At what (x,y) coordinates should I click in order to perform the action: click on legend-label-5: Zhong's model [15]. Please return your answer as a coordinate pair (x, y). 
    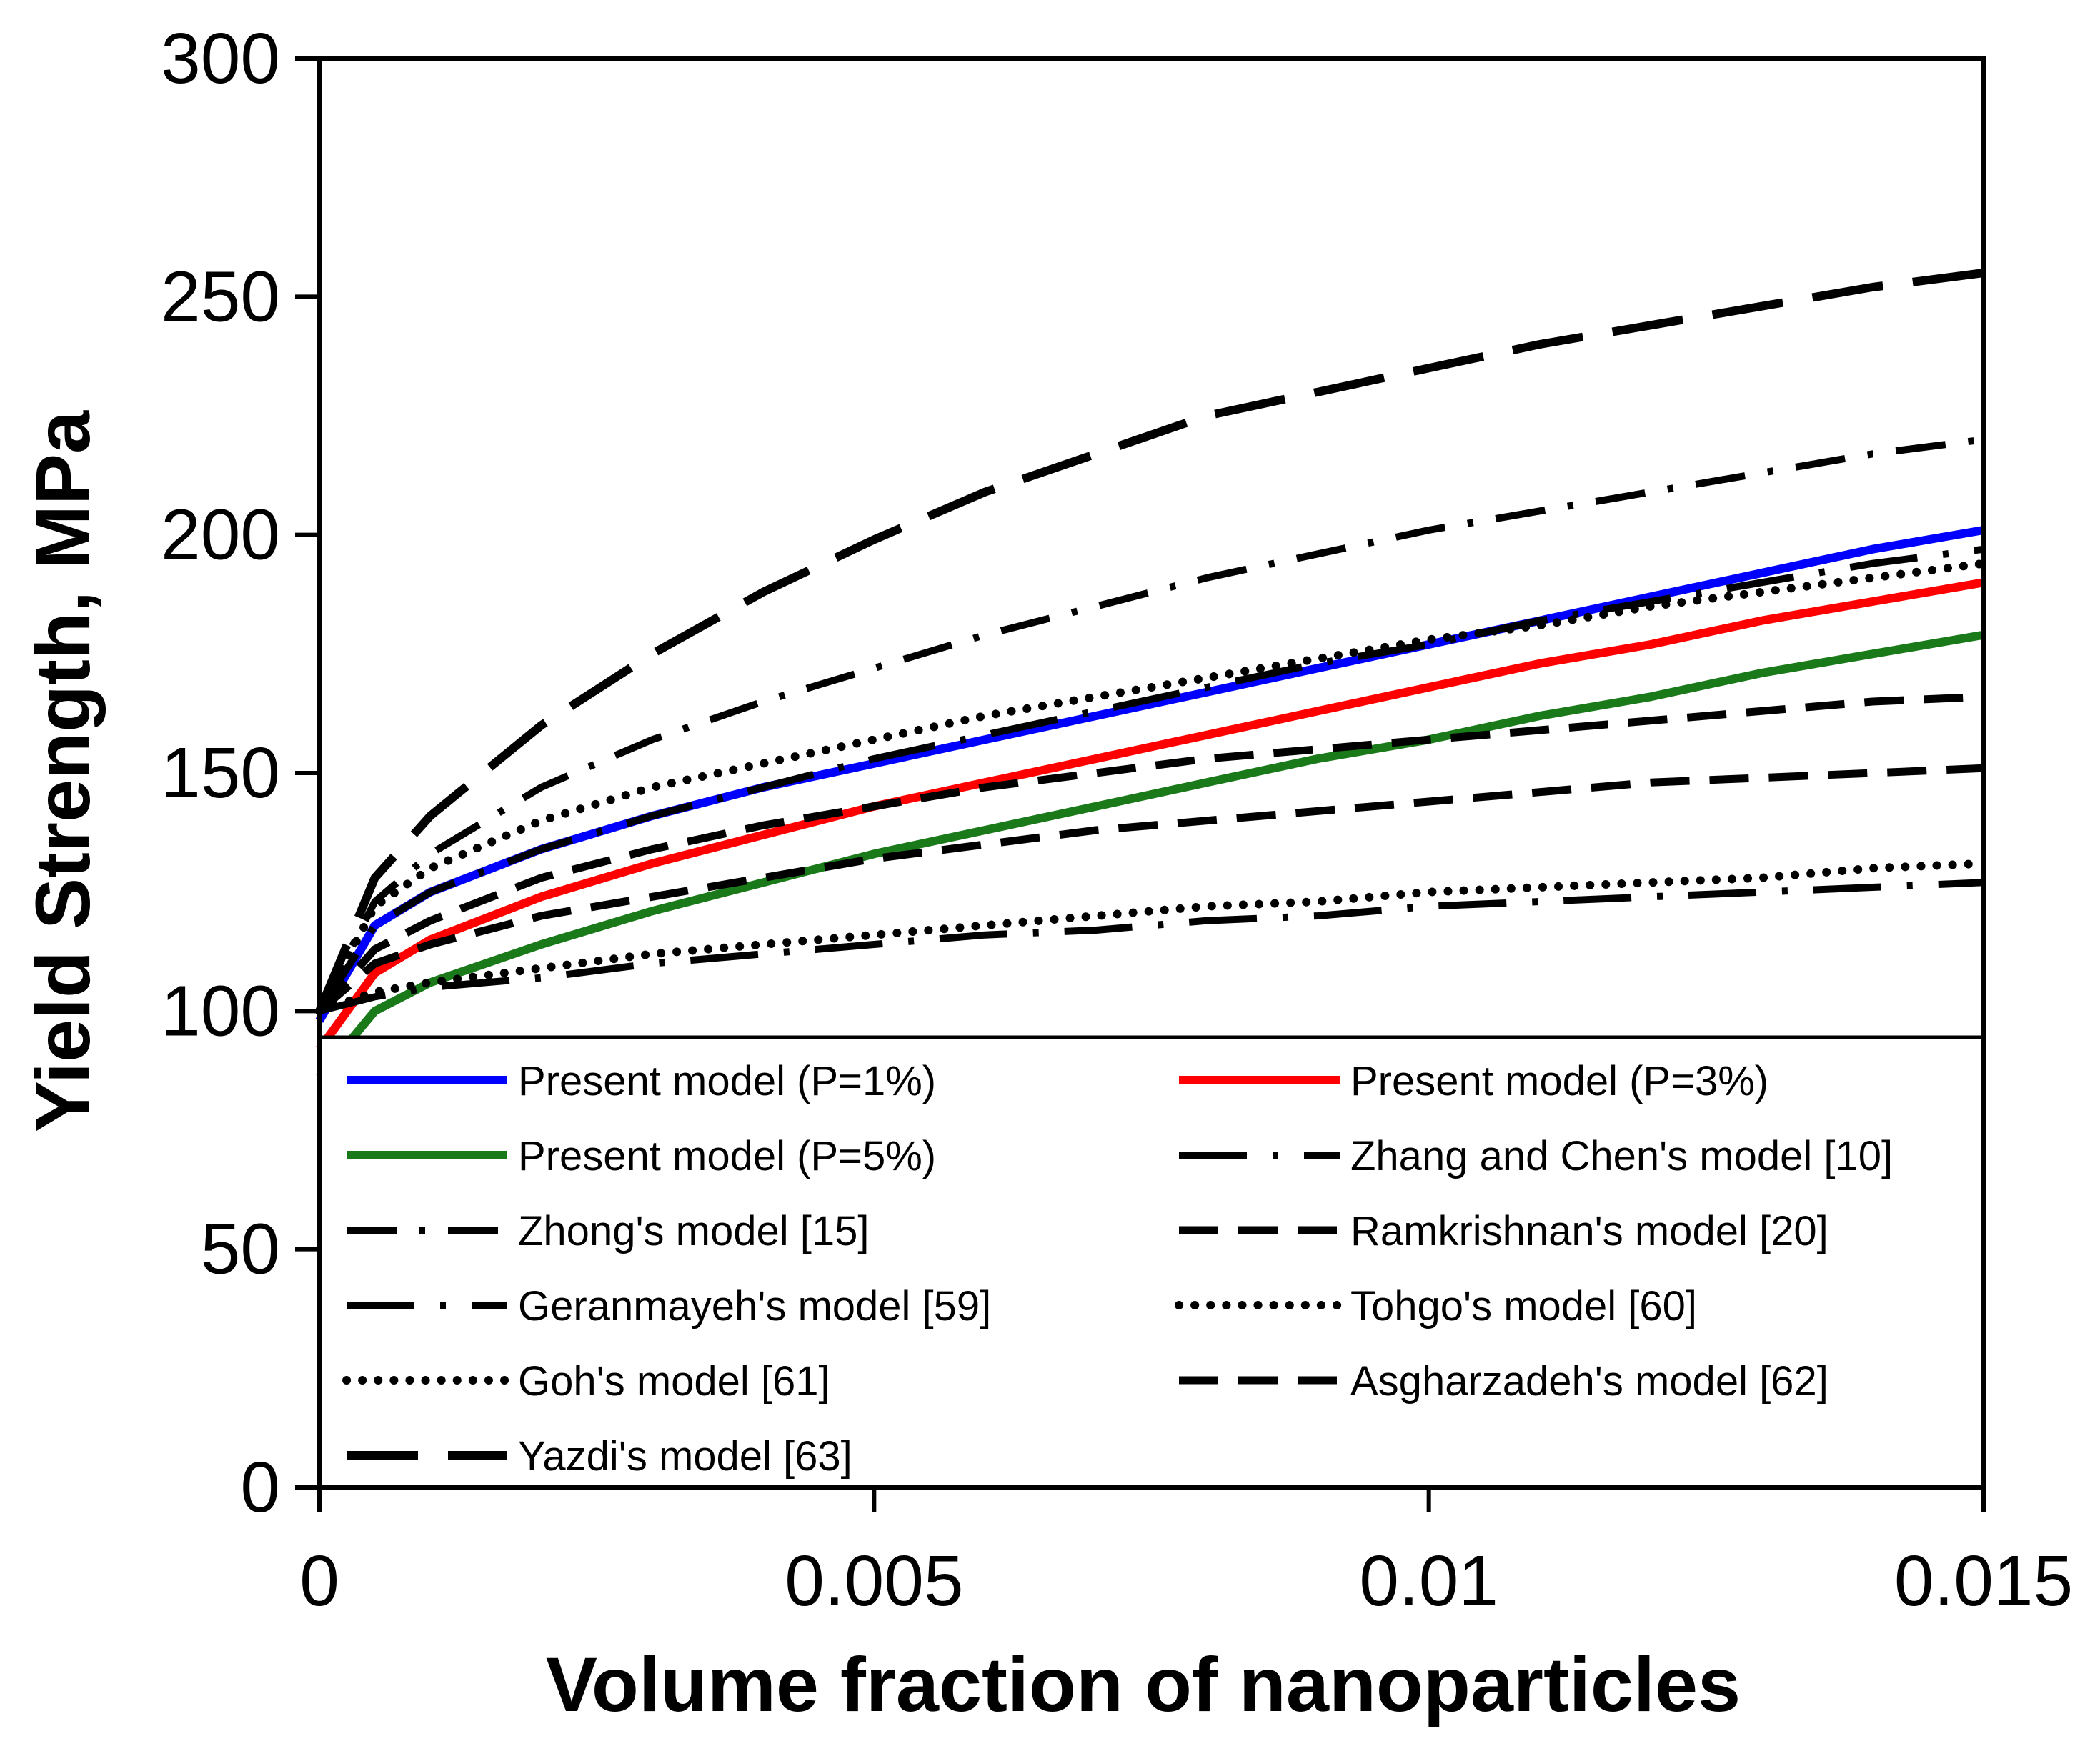
    Looking at the image, I should click on (693, 1231).